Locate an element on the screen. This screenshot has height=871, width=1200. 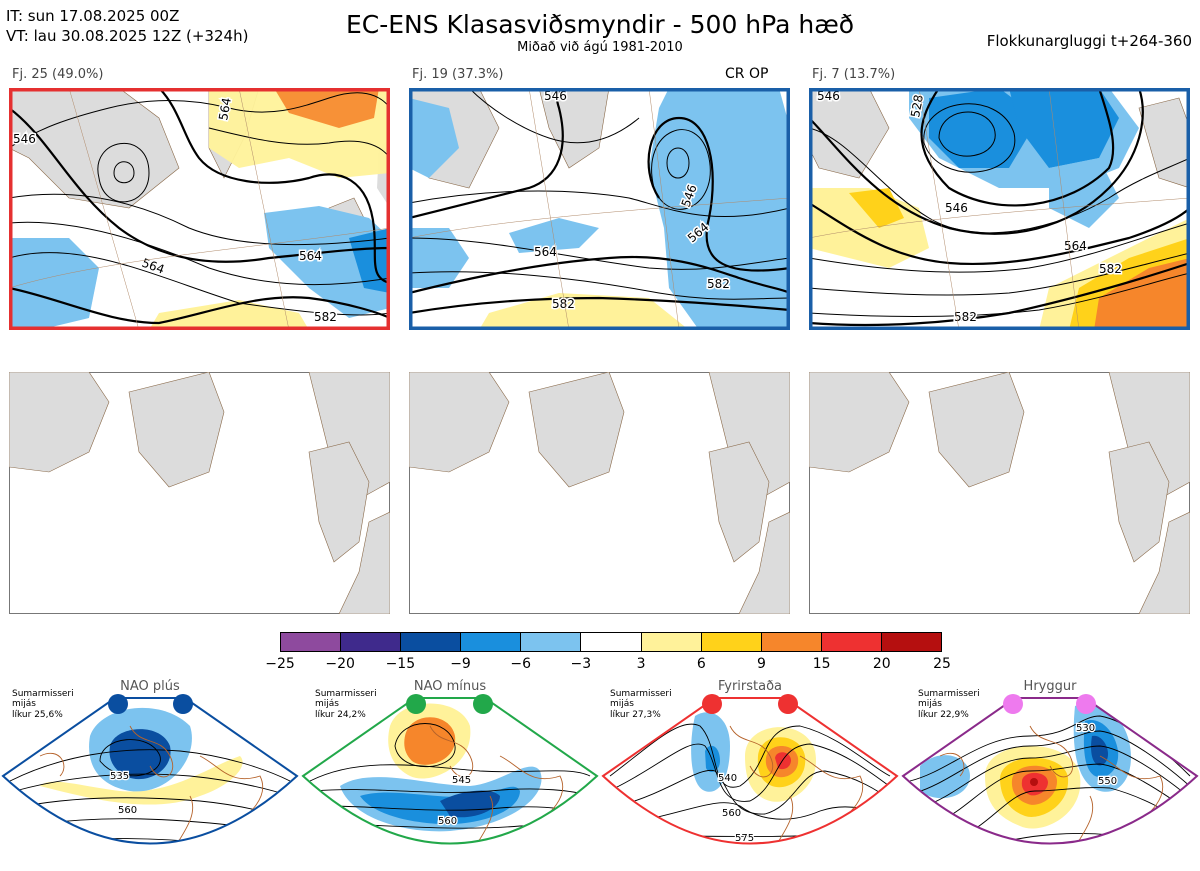
colorbar-ticks: −25 −20 −15 −9 −6 −3 3 6 9 15 20 25 is located at coordinates (608, 665).